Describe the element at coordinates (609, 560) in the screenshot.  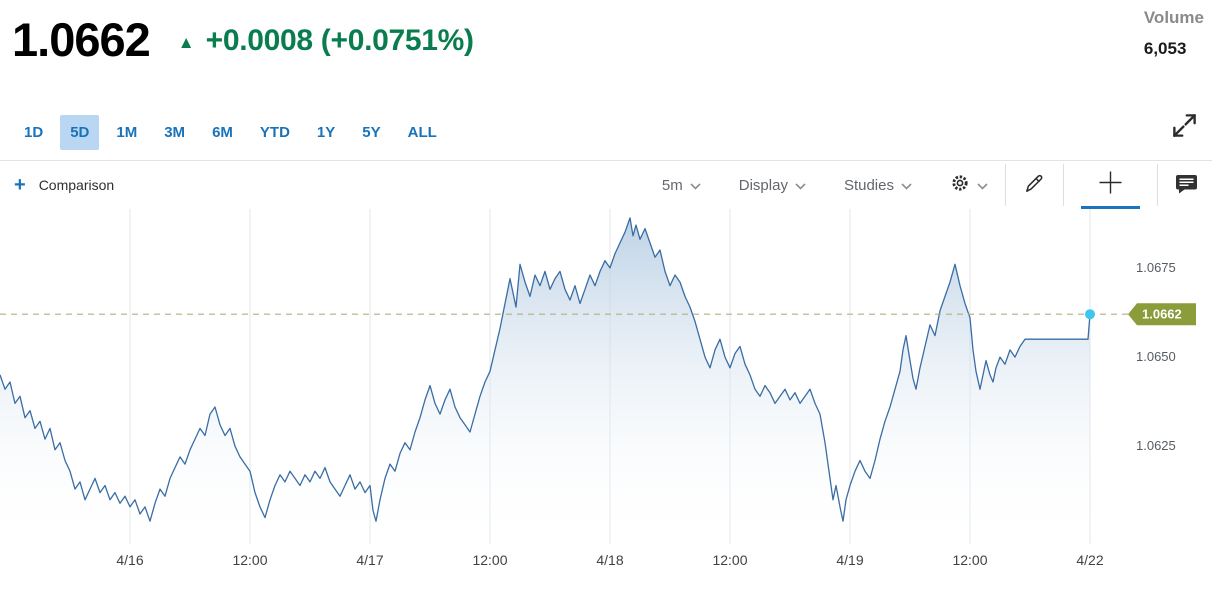
I see `x-tick-label: 4/18` at that location.